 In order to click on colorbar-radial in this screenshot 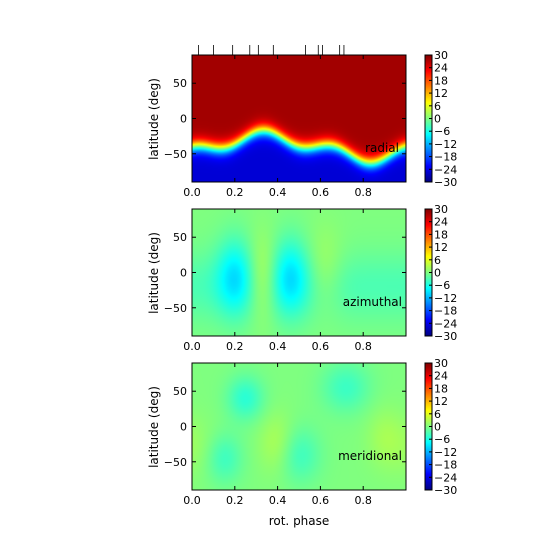, I will do `click(428, 118)`.